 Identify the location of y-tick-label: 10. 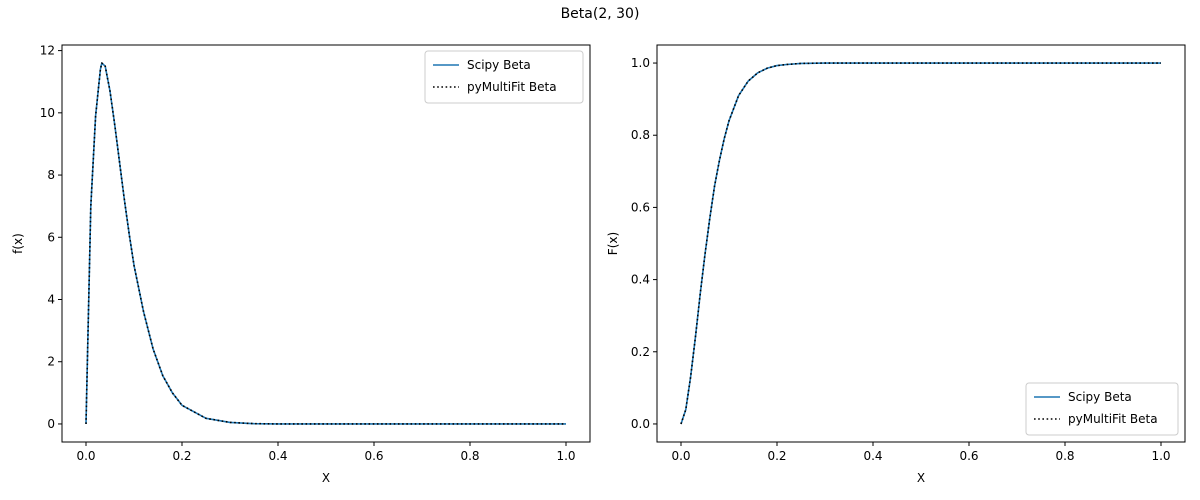
(47, 113).